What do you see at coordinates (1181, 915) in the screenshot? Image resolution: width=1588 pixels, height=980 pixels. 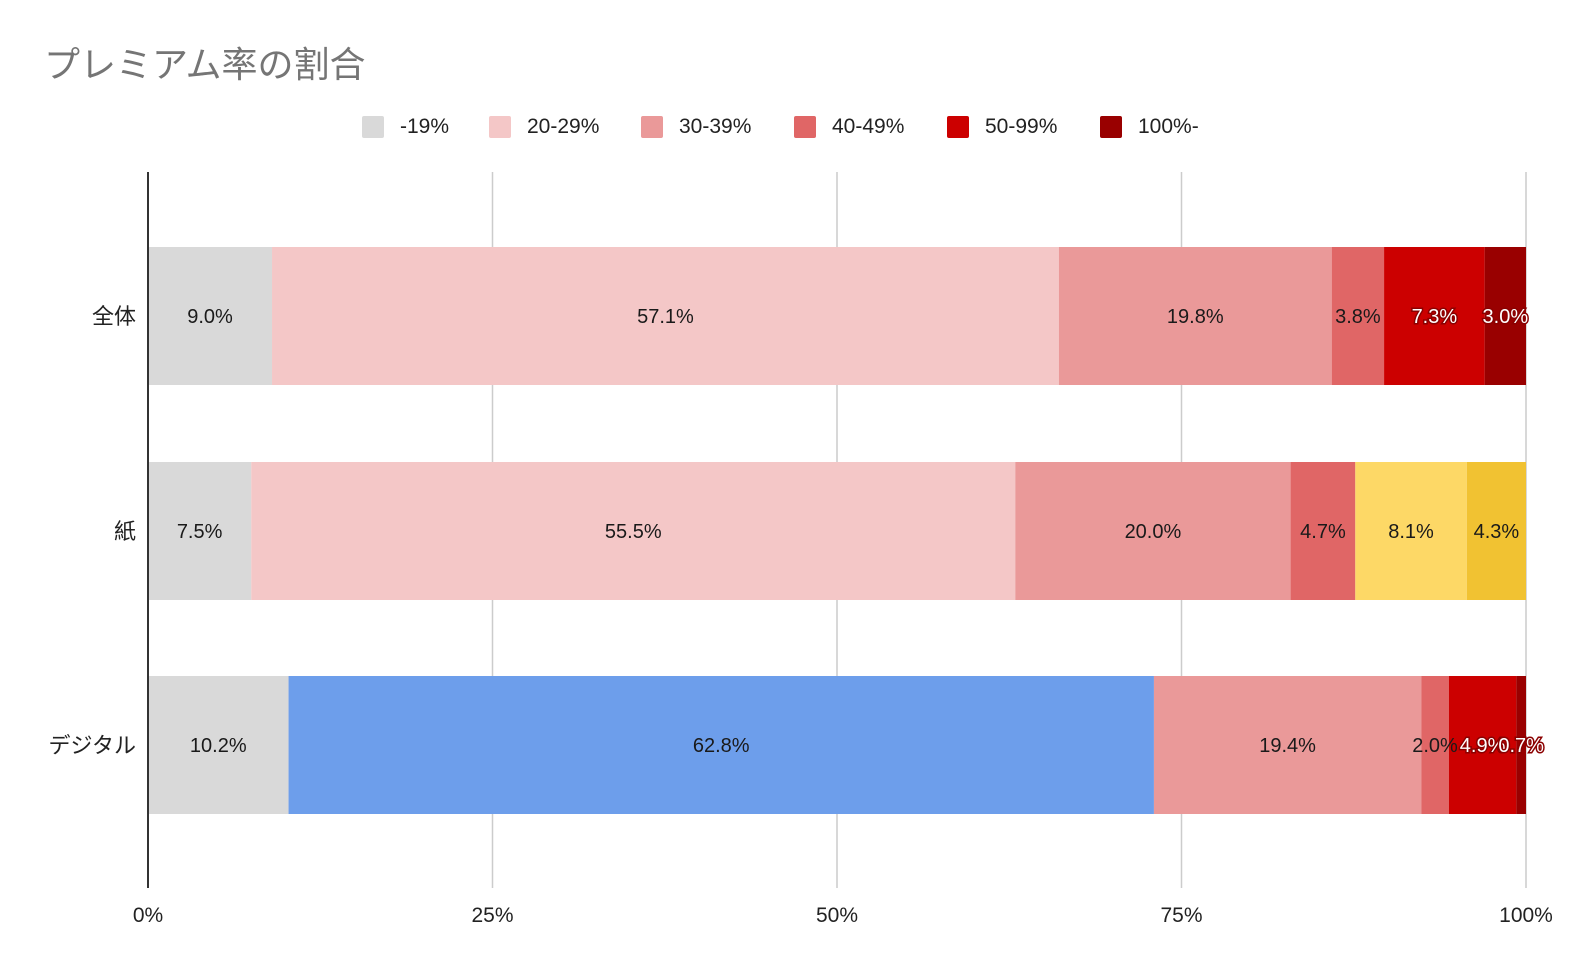 I see `x-tick-label-3: 75%` at bounding box center [1181, 915].